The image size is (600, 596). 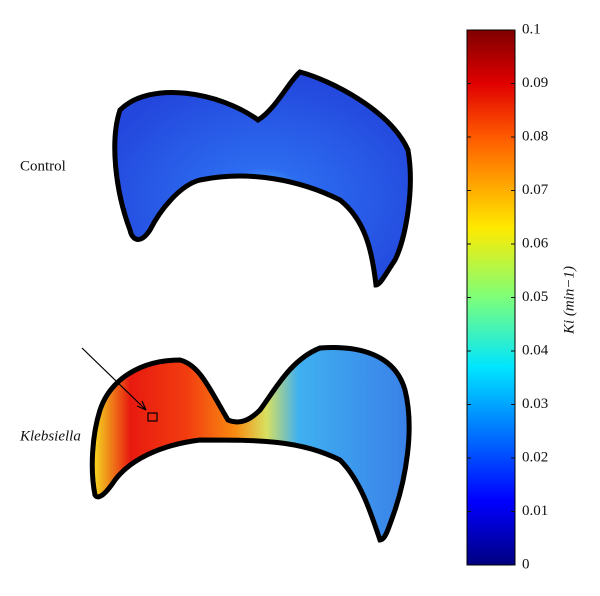 I want to click on tick-label: 0.02, so click(x=535, y=457).